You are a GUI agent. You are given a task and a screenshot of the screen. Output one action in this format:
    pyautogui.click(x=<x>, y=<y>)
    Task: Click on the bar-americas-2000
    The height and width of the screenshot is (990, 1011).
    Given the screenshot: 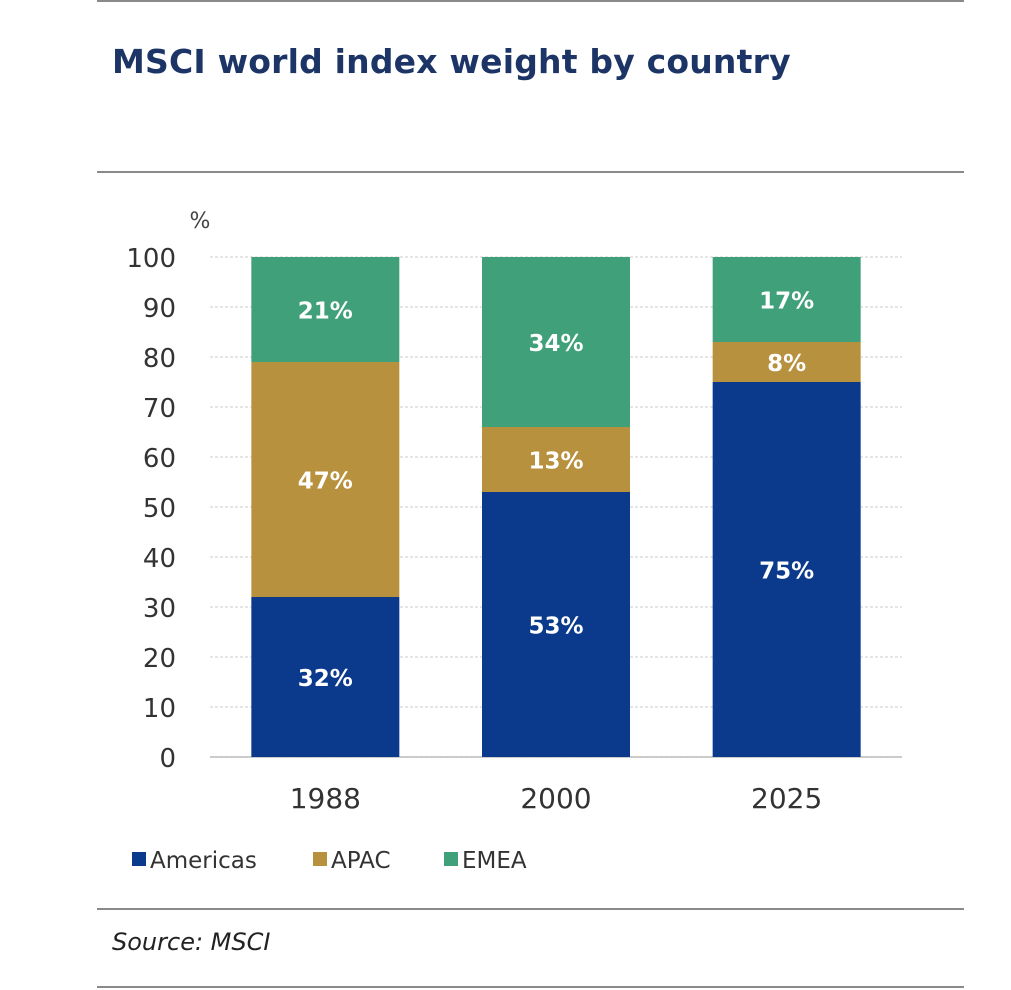 What is the action you would take?
    pyautogui.click(x=556, y=624)
    